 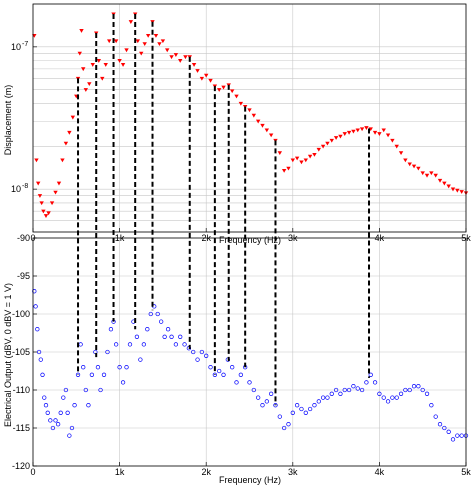 What do you see at coordinates (293, 472) in the screenshot?
I see `x-tick-label: 3k` at bounding box center [293, 472].